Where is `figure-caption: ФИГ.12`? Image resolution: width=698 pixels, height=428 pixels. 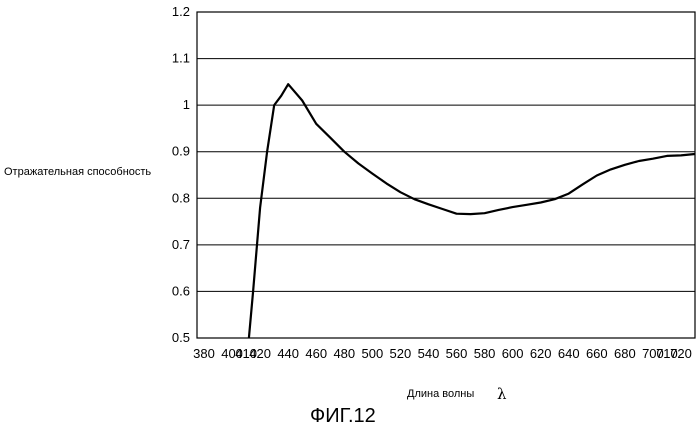 figure-caption: ФИГ.12 is located at coordinates (343, 416).